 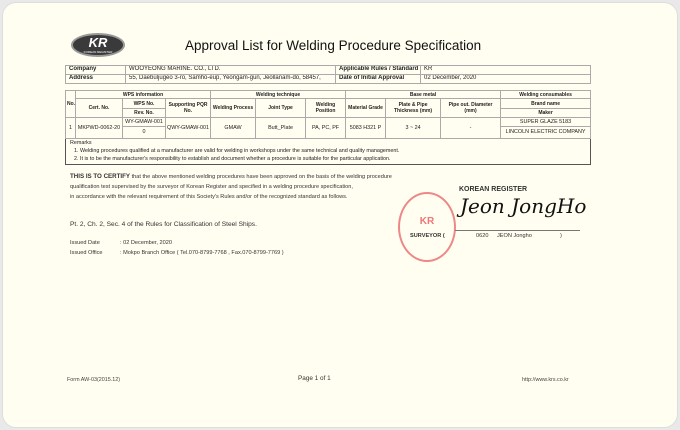 I want to click on rules-value: KR, so click(x=505, y=70).